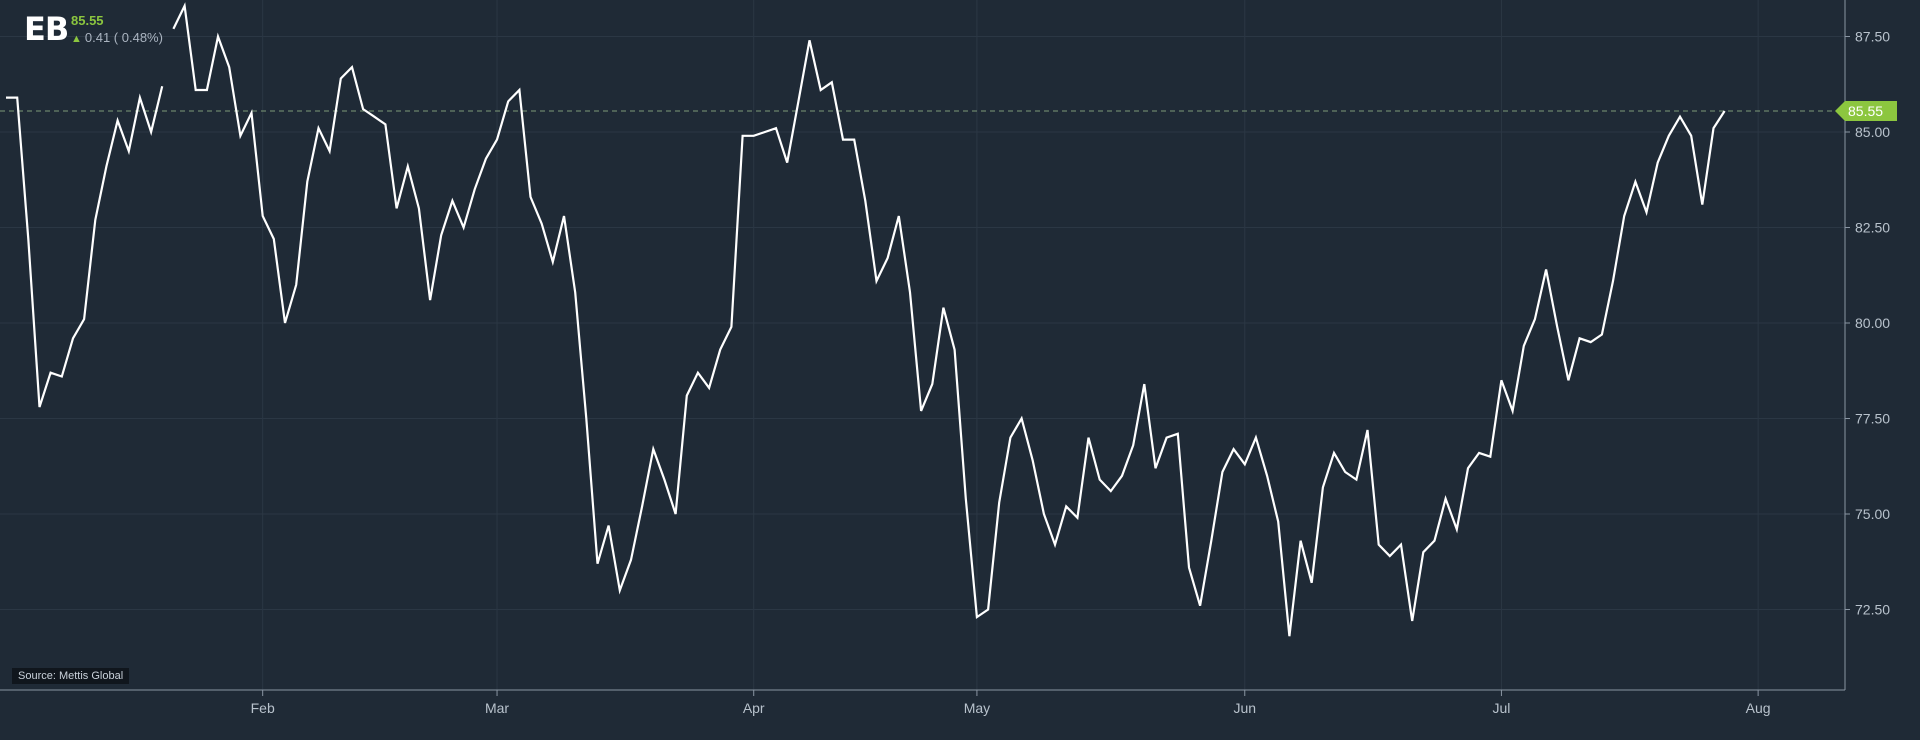  What do you see at coordinates (977, 708) in the screenshot?
I see `x-tick-label: May` at bounding box center [977, 708].